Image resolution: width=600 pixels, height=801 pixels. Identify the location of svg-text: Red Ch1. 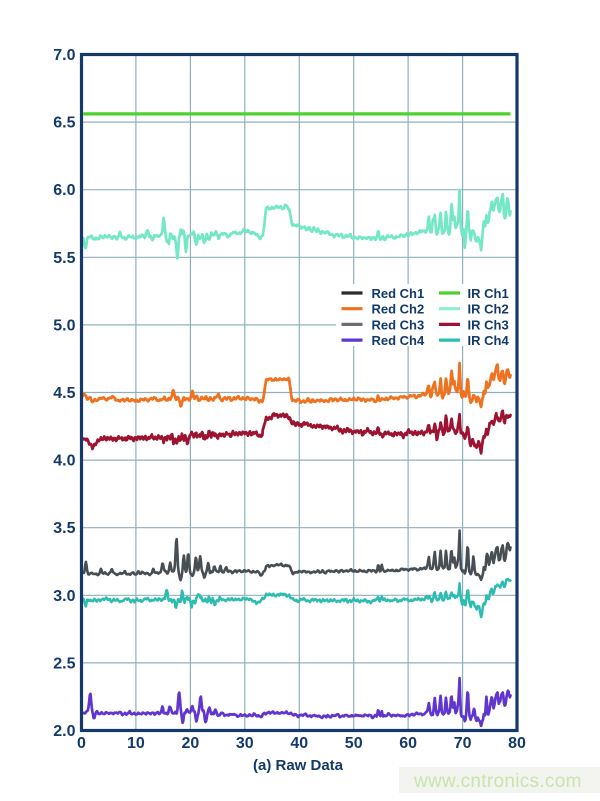
(398, 293).